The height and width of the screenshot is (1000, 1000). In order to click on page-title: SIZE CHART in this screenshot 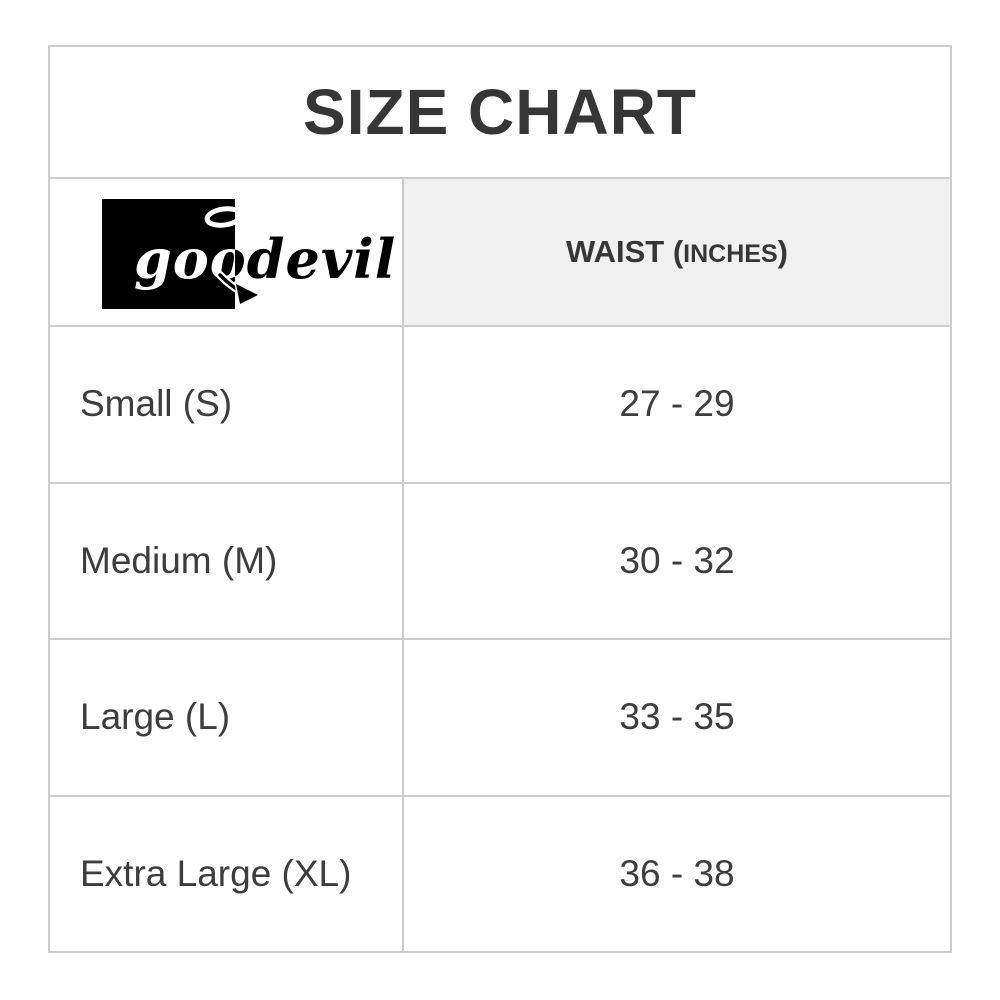, I will do `click(500, 112)`.